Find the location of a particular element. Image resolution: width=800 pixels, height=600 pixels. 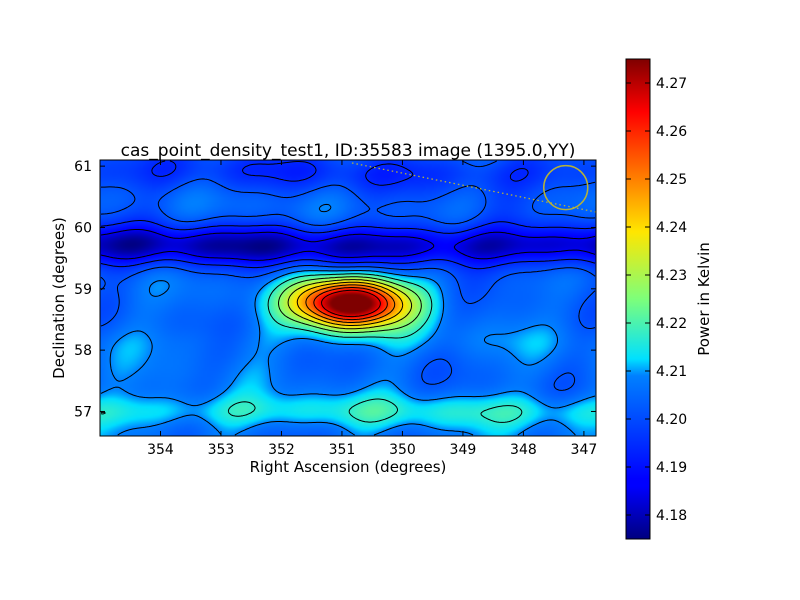

colorbar-label: Power in Kelvin is located at coordinates (704, 299).